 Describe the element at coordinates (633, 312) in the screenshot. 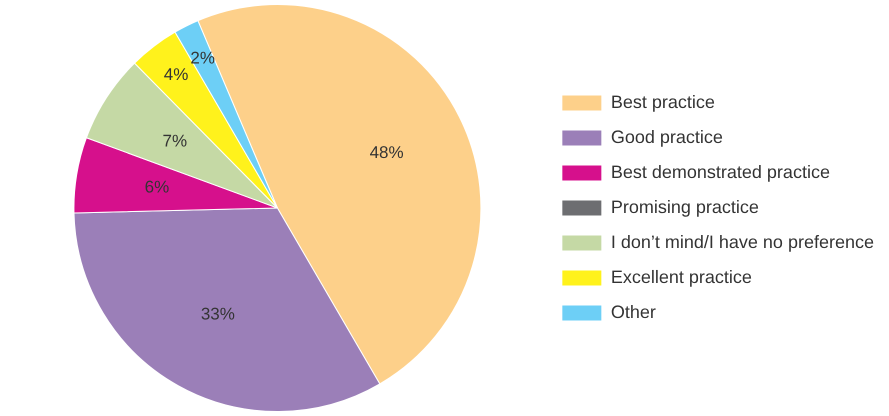

I see `legend-label: Other` at that location.